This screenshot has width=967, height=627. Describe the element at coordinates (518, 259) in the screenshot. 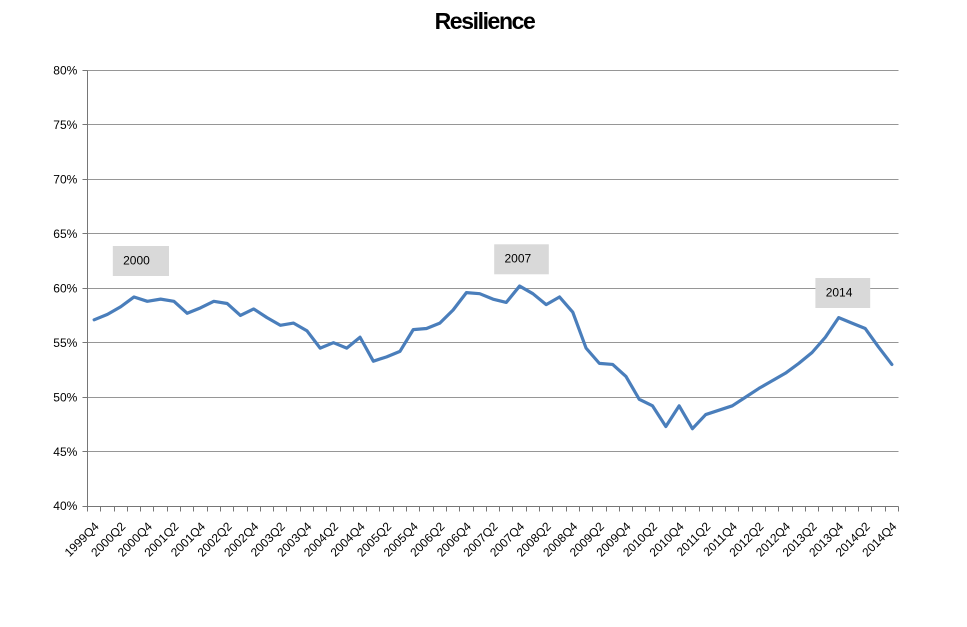

I see `svg-text: 2007` at that location.